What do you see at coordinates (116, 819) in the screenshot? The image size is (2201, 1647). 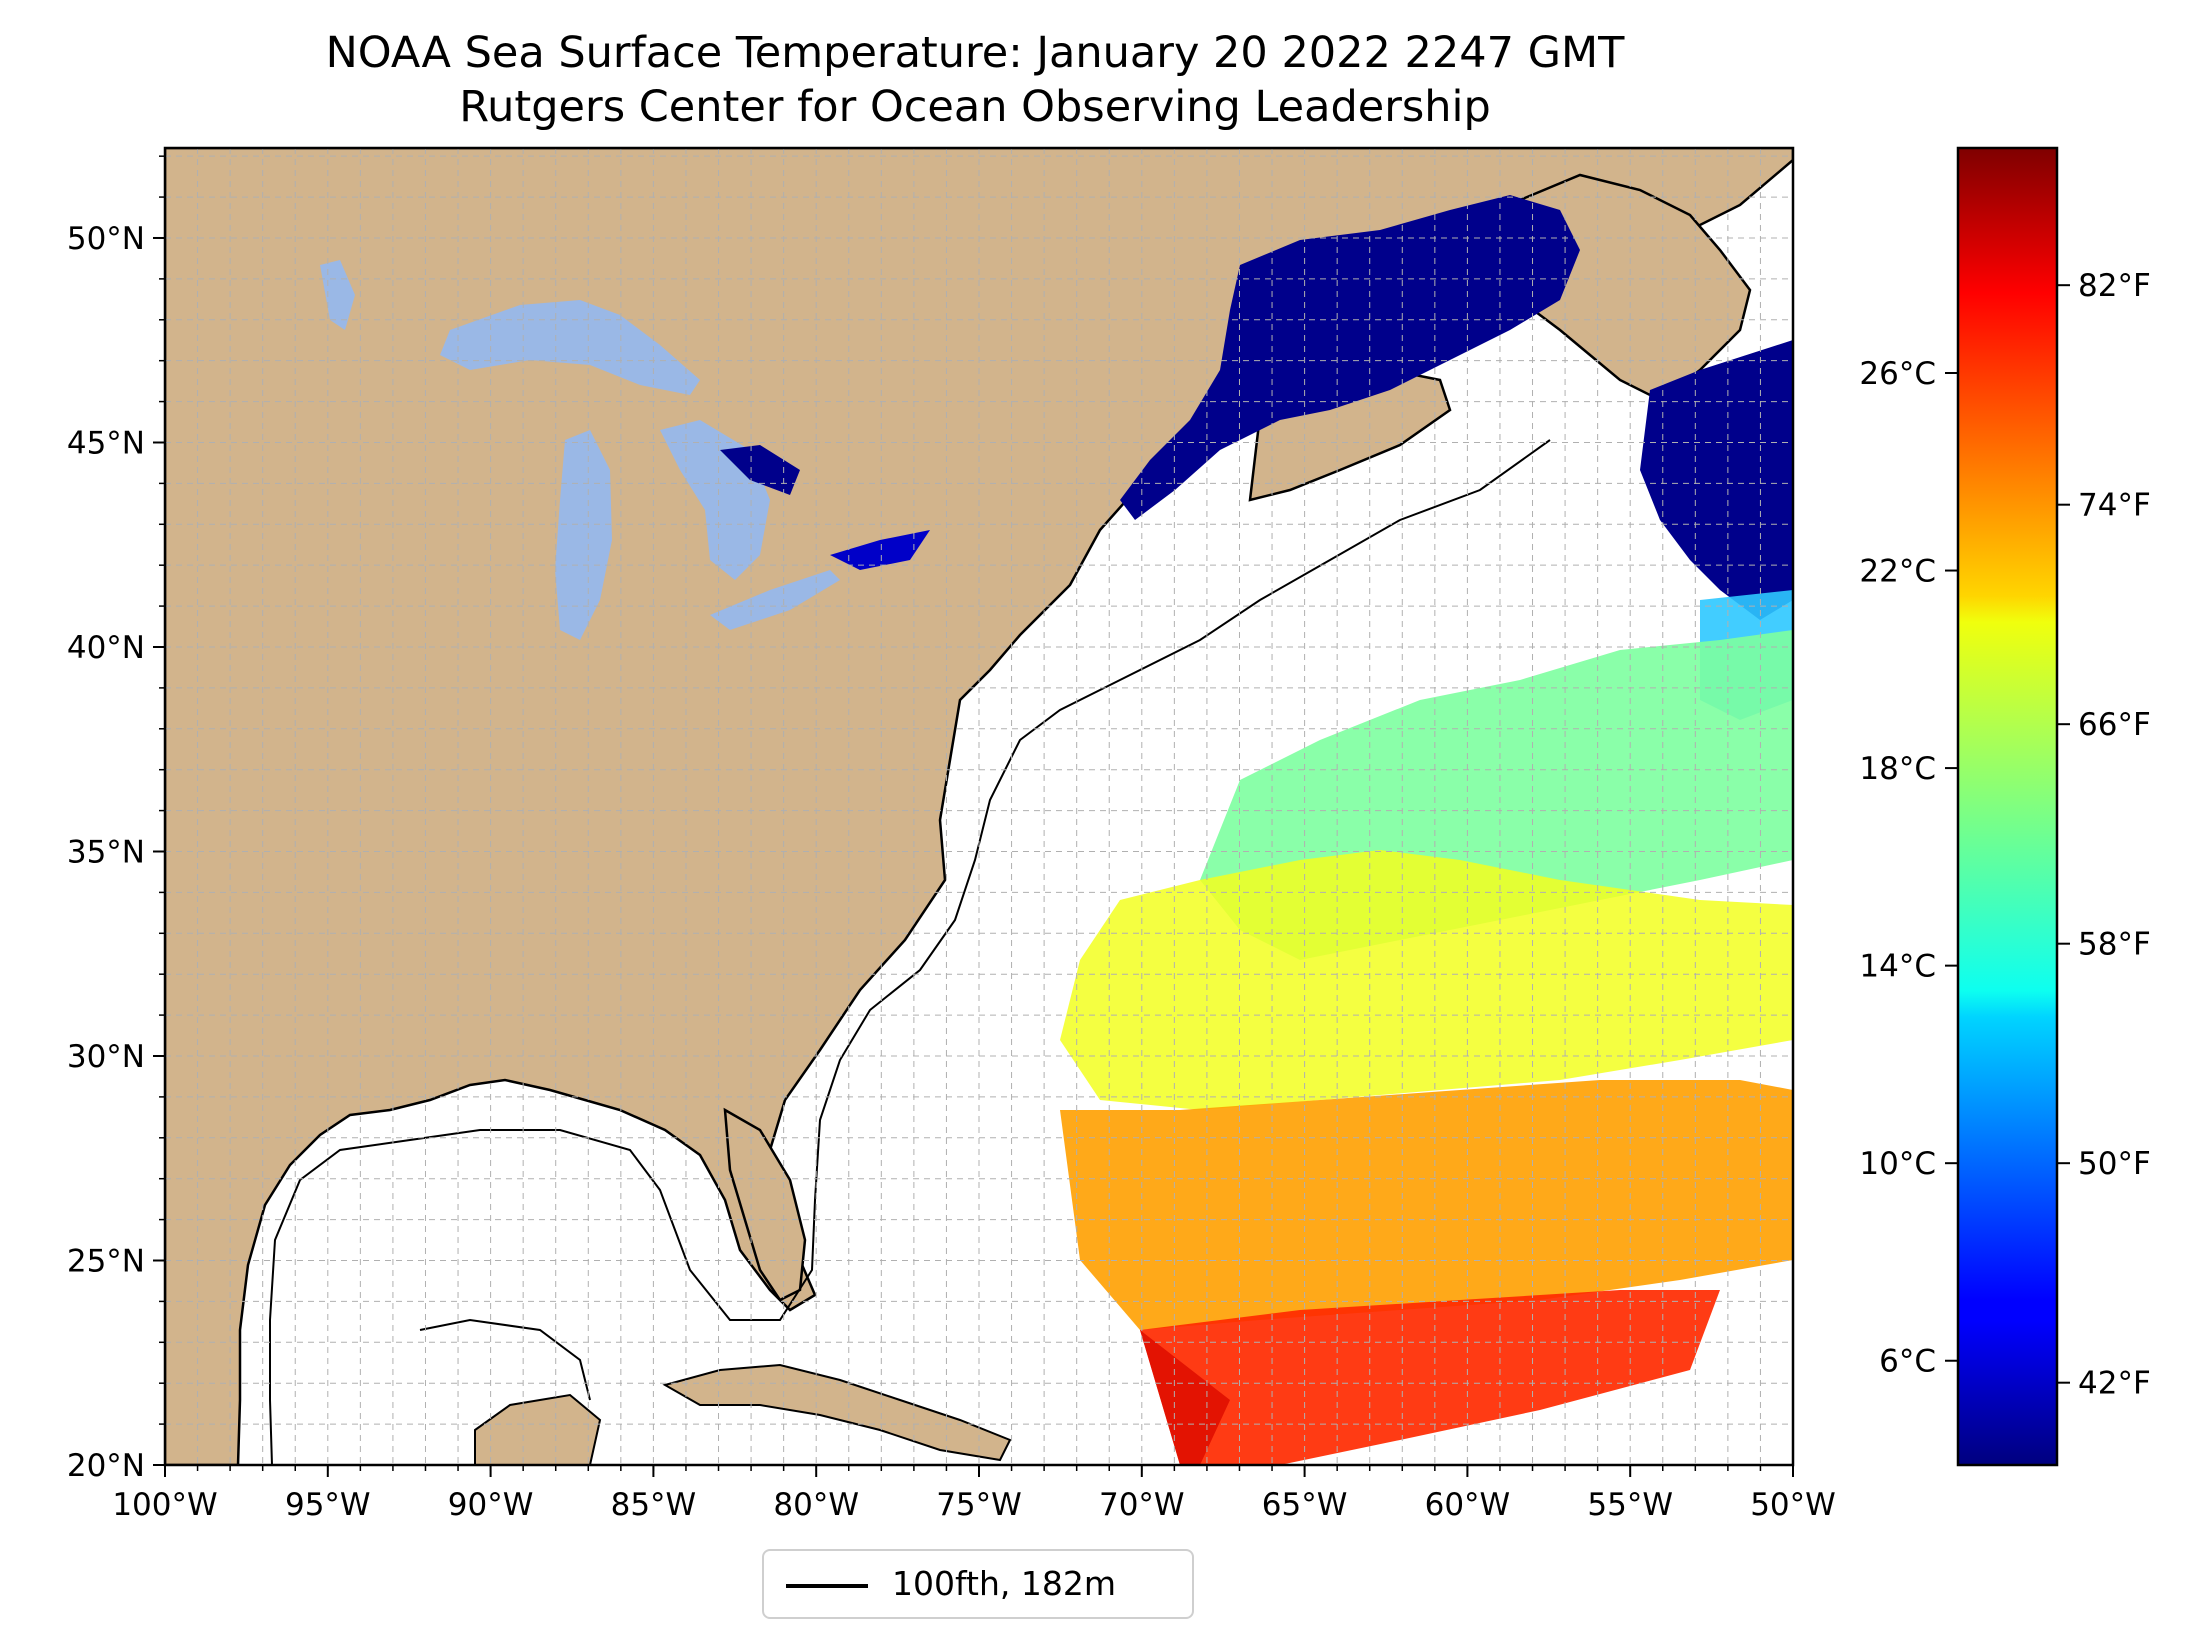 I see `latitude-axis: 20°N 25°N 30°N 35°N 40°N 45°N 50°N` at bounding box center [116, 819].